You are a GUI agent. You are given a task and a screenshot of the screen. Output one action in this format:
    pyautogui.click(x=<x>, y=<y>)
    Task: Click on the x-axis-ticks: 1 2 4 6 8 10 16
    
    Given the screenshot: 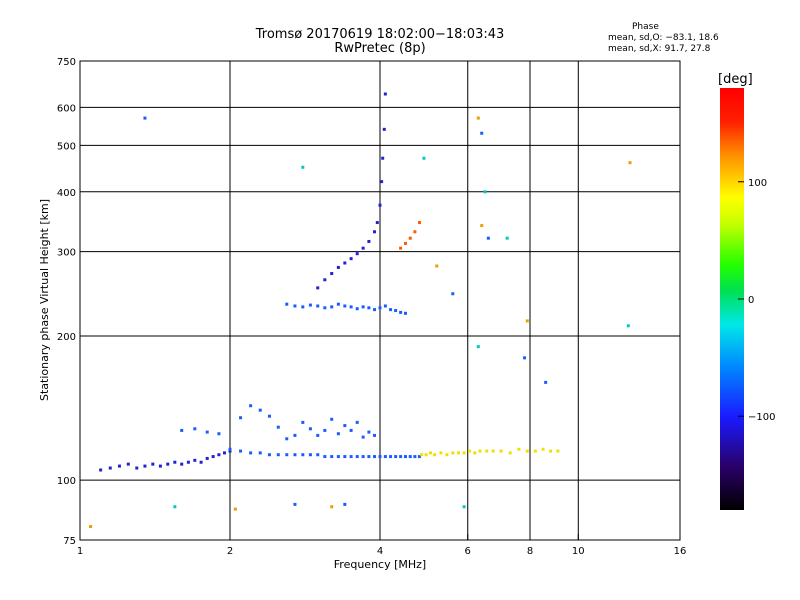 What is the action you would take?
    pyautogui.click(x=381, y=545)
    